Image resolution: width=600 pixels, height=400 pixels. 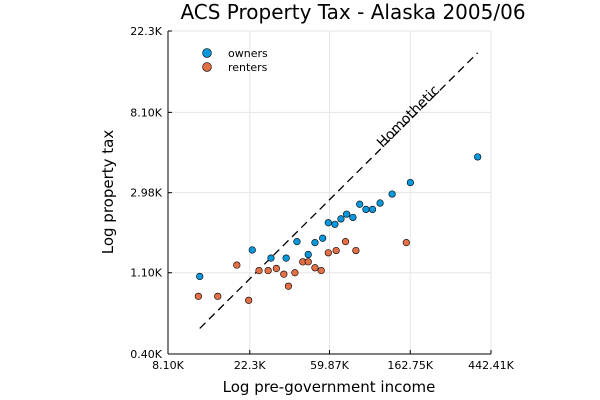 What do you see at coordinates (146, 112) in the screenshot?
I see `y-tick-label: 8.10K` at bounding box center [146, 112].